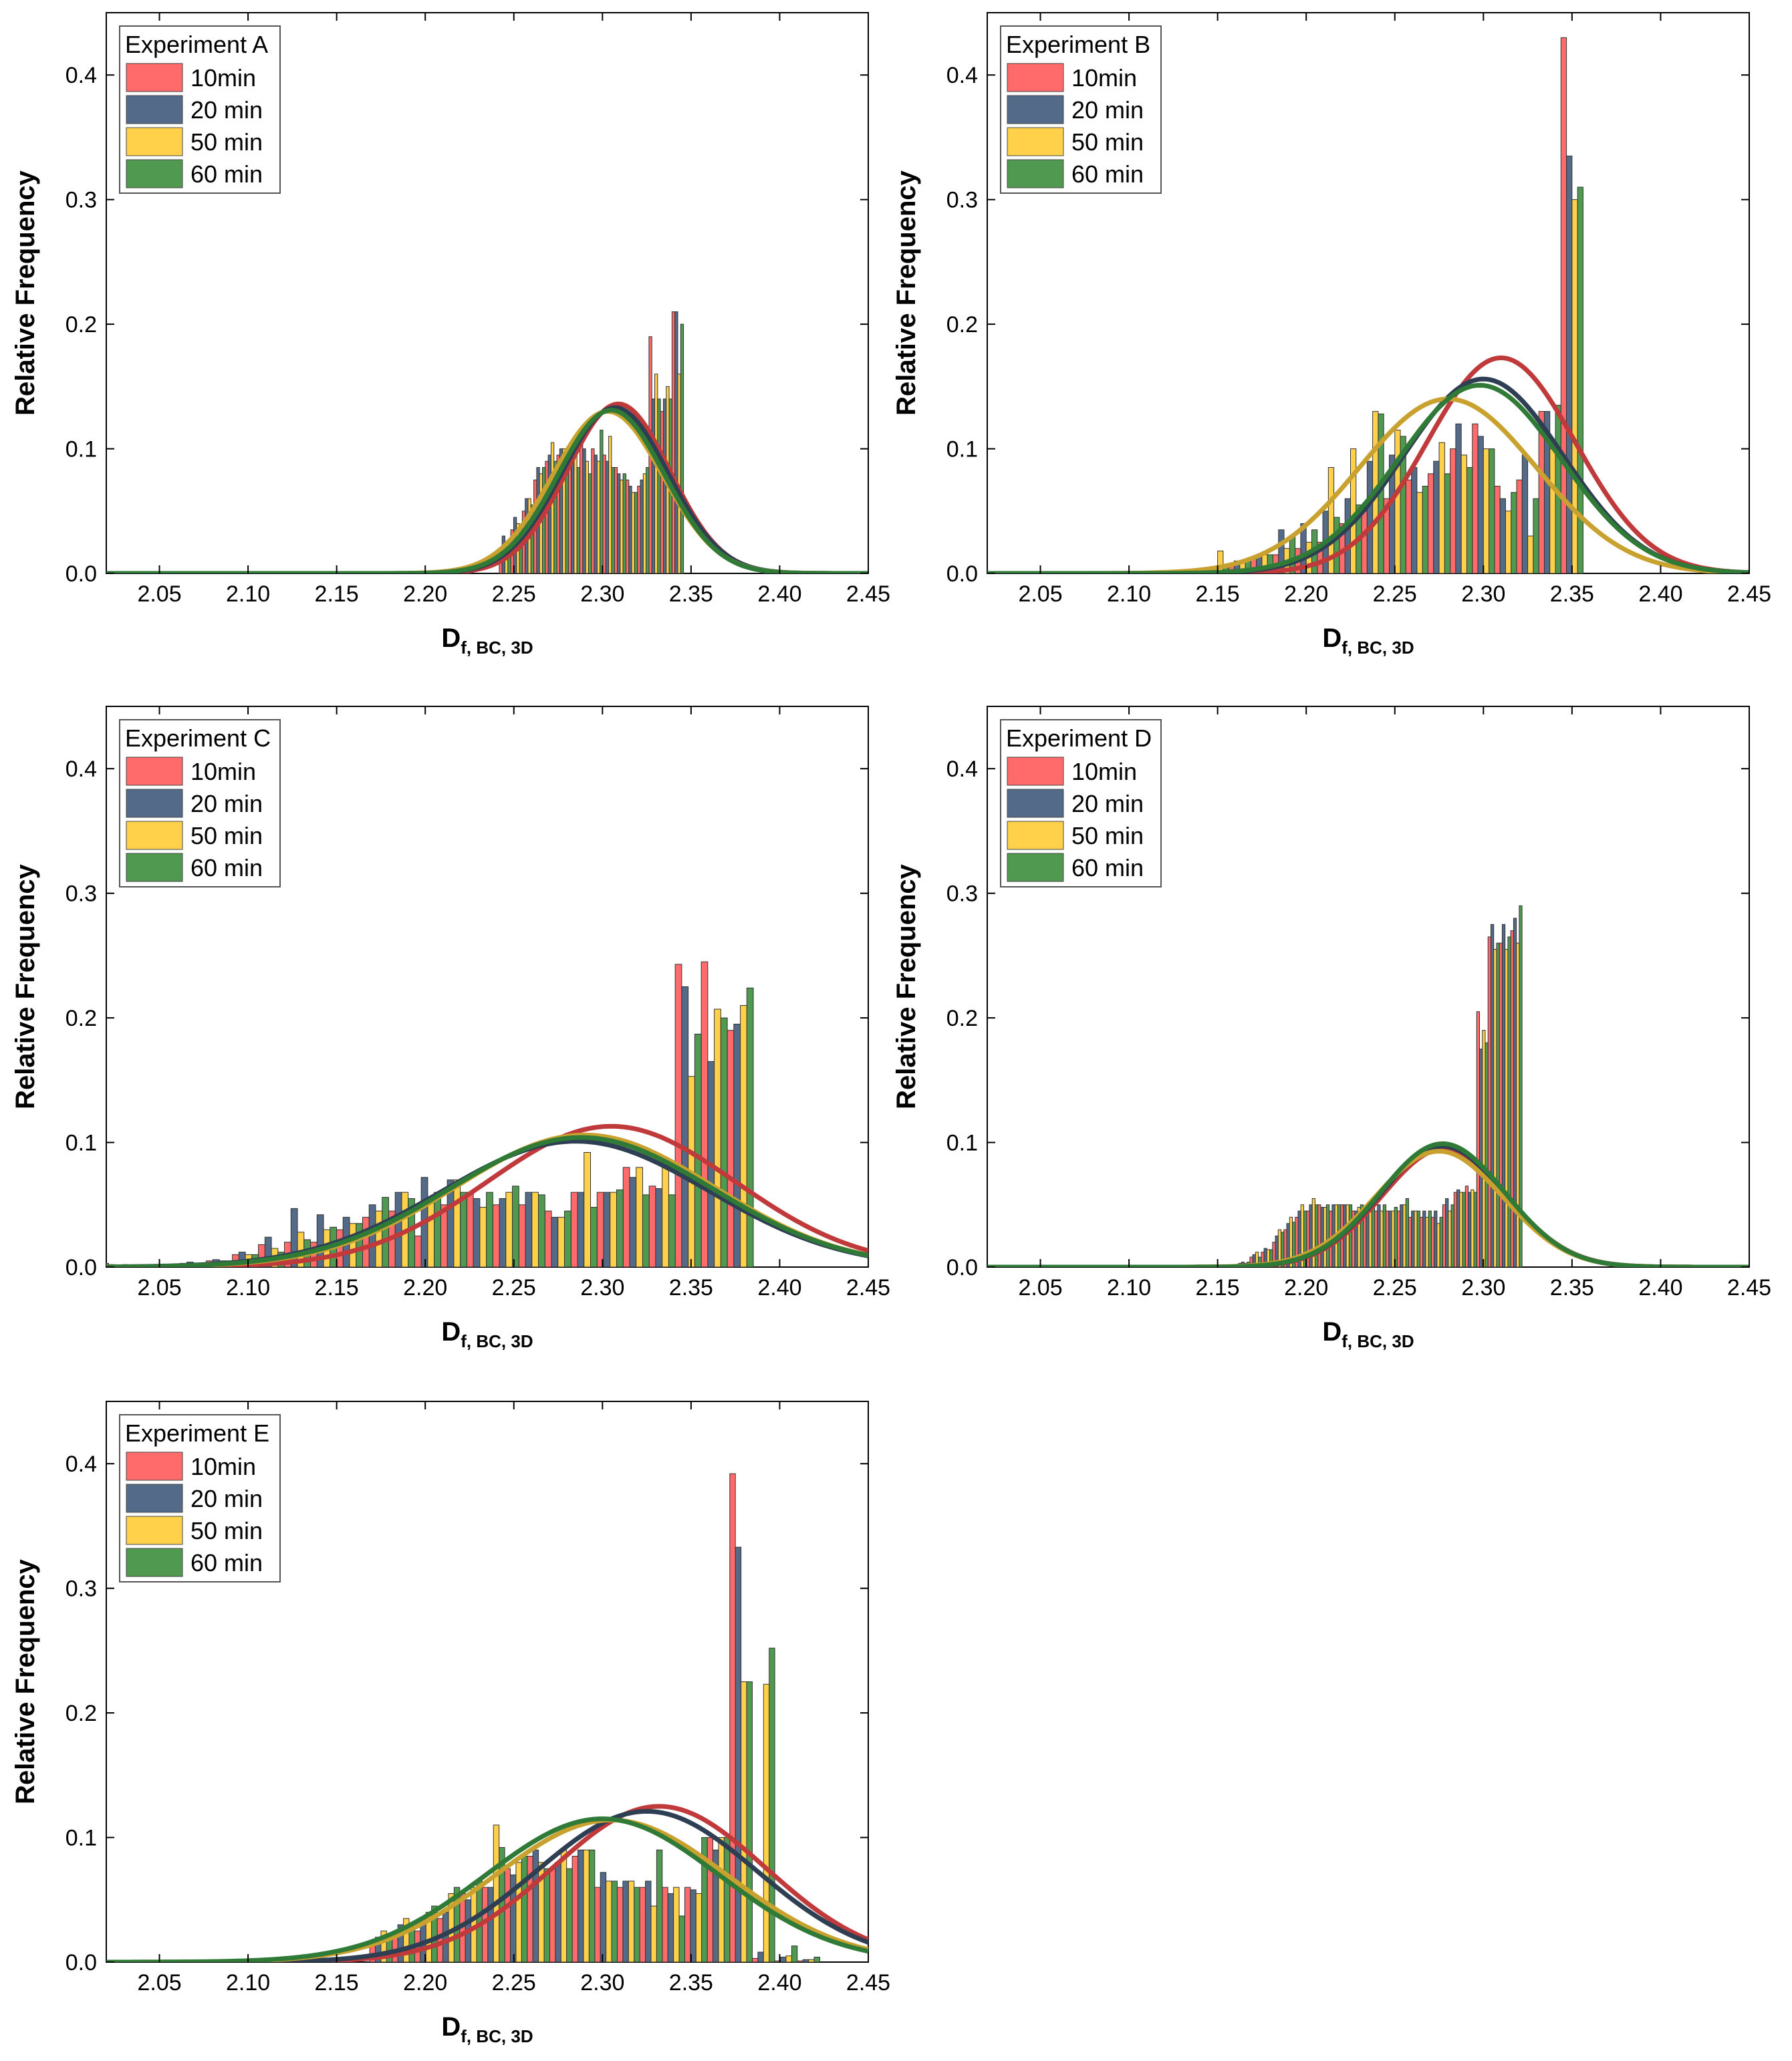  What do you see at coordinates (200, 1498) in the screenshot?
I see `legend: Experiment E 10min 20 min 50 min 60 min` at bounding box center [200, 1498].